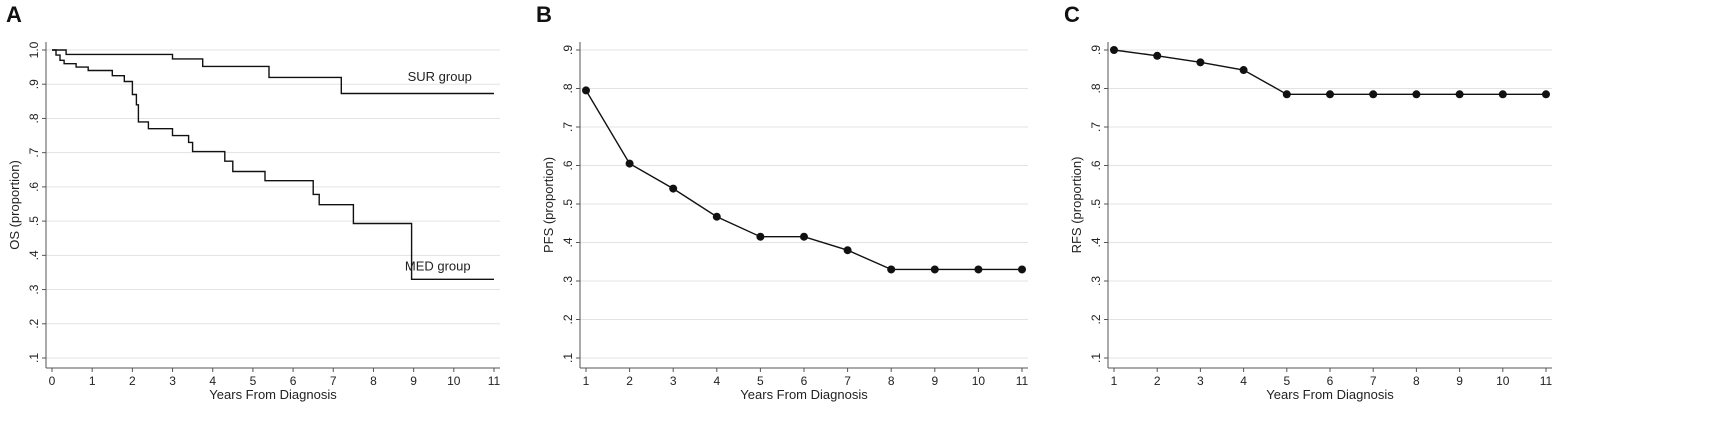  Describe the element at coordinates (273, 72) in the screenshot. I see `sur-group-line` at that location.